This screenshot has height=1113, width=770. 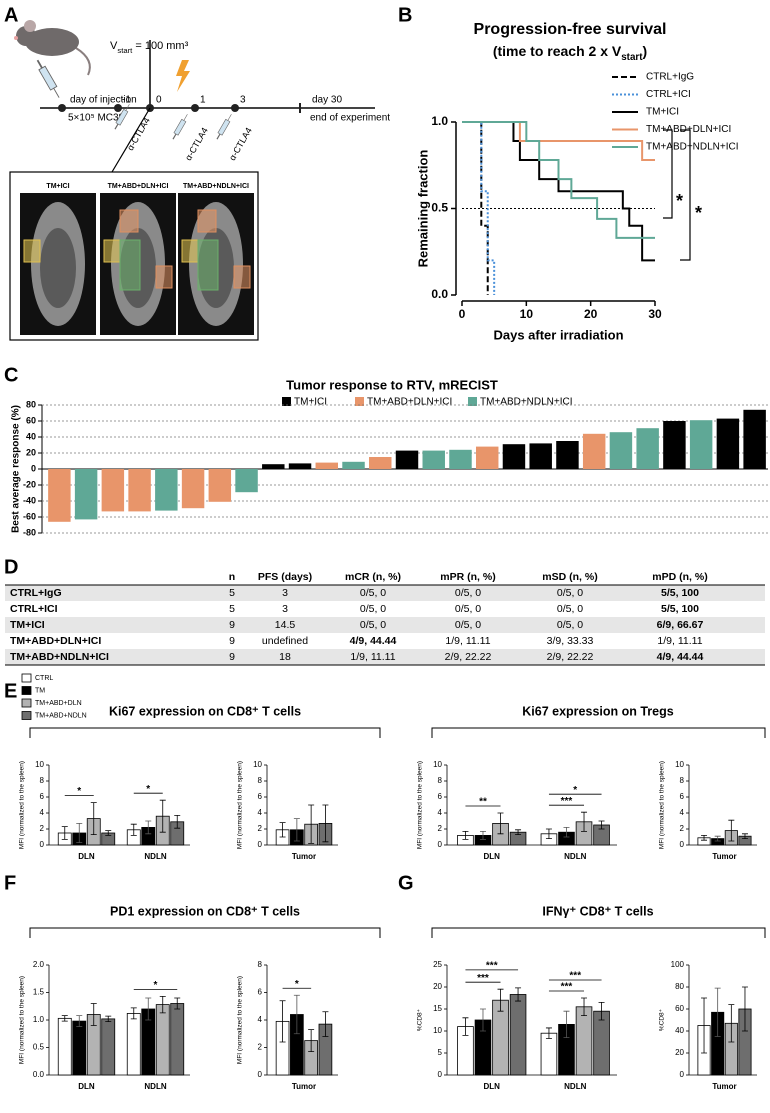 I want to click on y-tick-label: 25, so click(x=437, y=964).